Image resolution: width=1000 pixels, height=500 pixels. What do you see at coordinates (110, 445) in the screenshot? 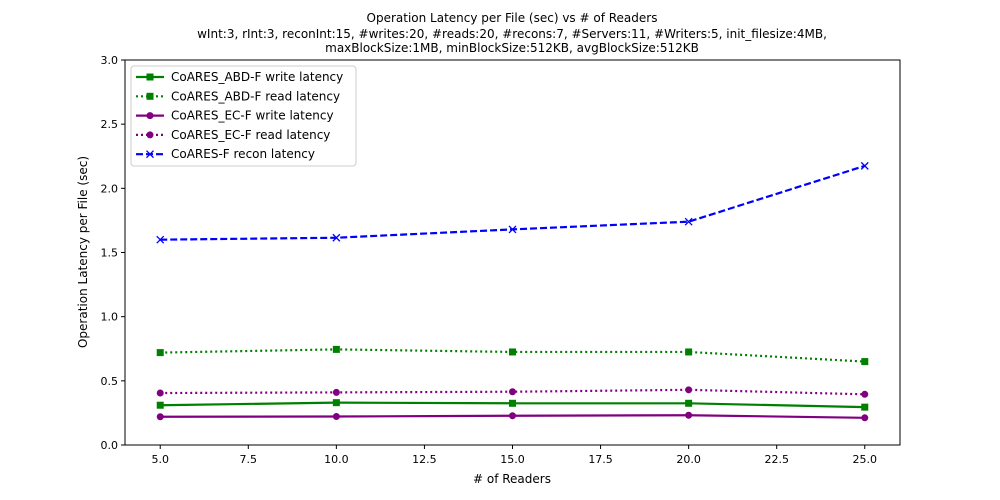
I see `y-tick-label: 0.0` at bounding box center [110, 445].